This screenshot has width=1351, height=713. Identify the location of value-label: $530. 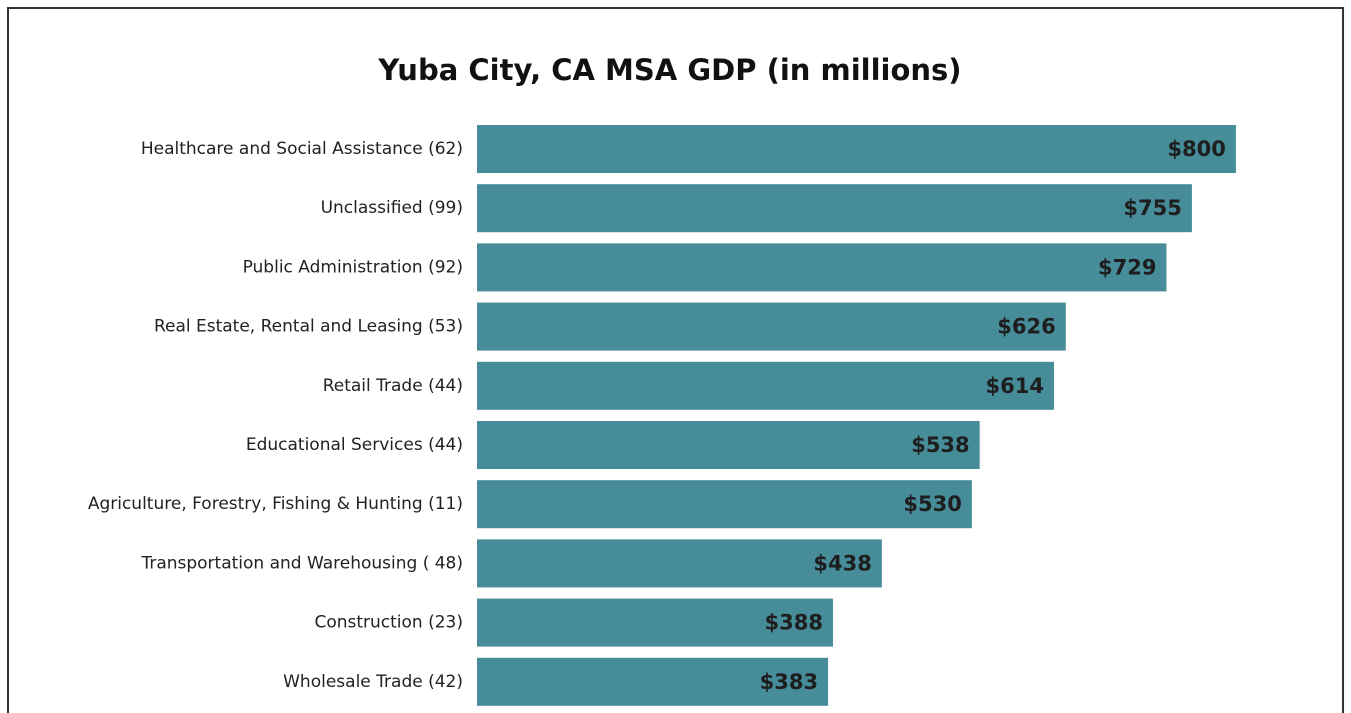
(932, 504).